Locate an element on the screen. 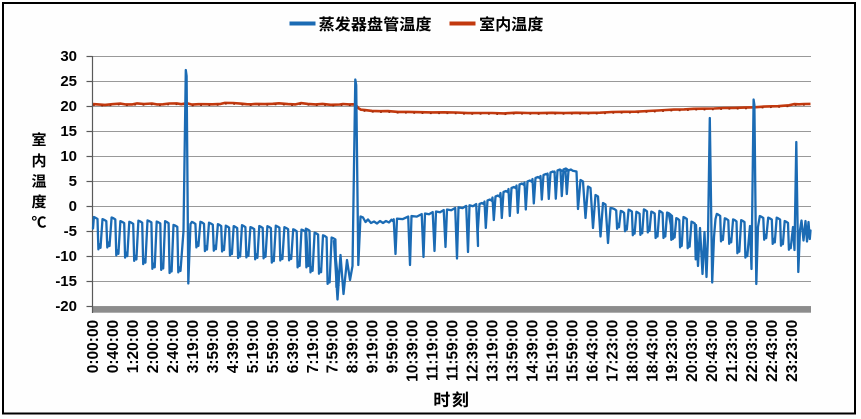  svg-text: -10 is located at coordinates (66, 256).